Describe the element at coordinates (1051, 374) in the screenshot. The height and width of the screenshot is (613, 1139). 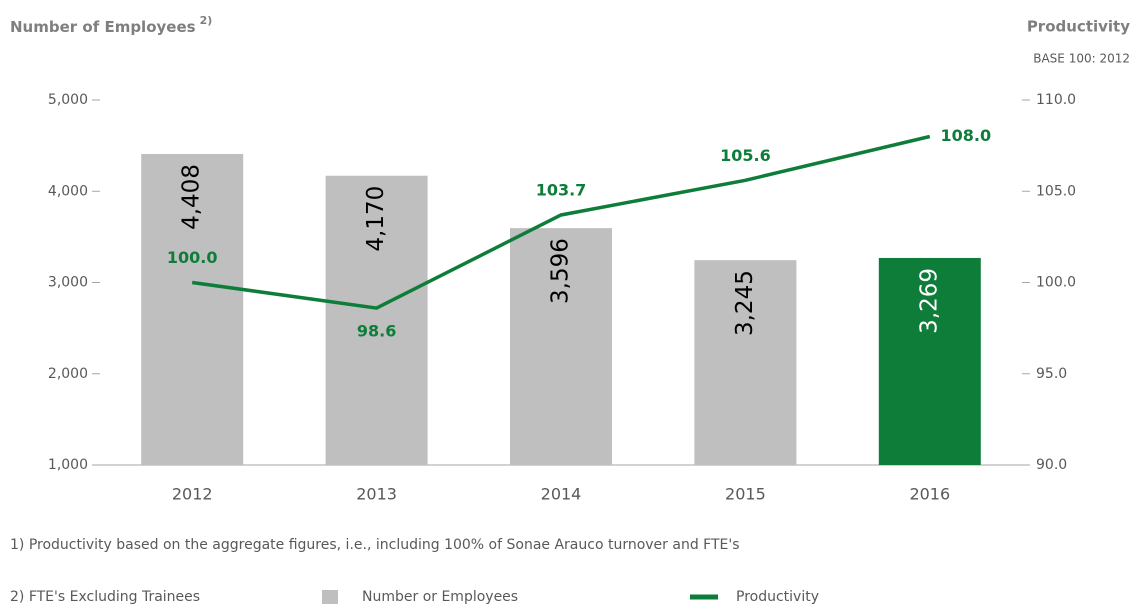
I see `y2-tick-label: 95.0` at that location.